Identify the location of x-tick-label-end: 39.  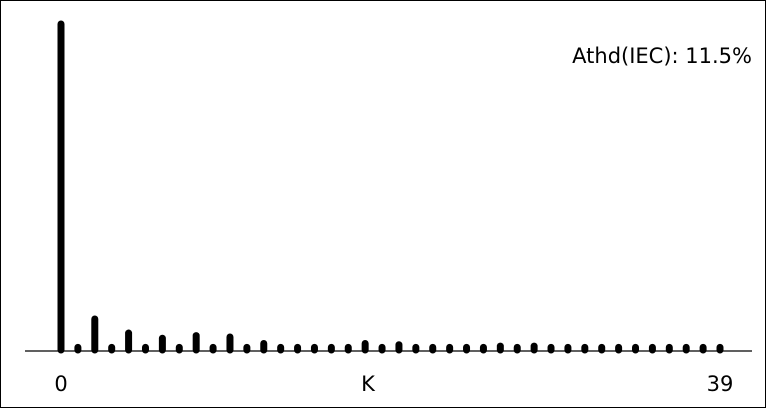
(720, 384).